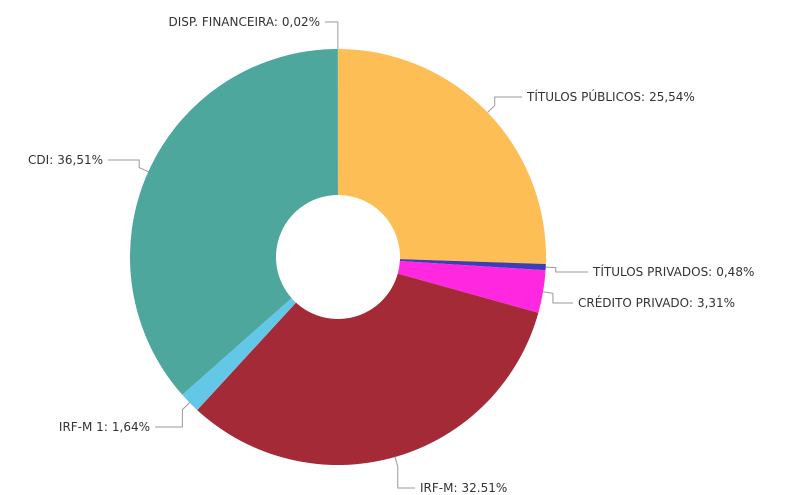 The image size is (799, 495). What do you see at coordinates (735, 272) in the screenshot?
I see `slice-value: 0,48%` at bounding box center [735, 272].